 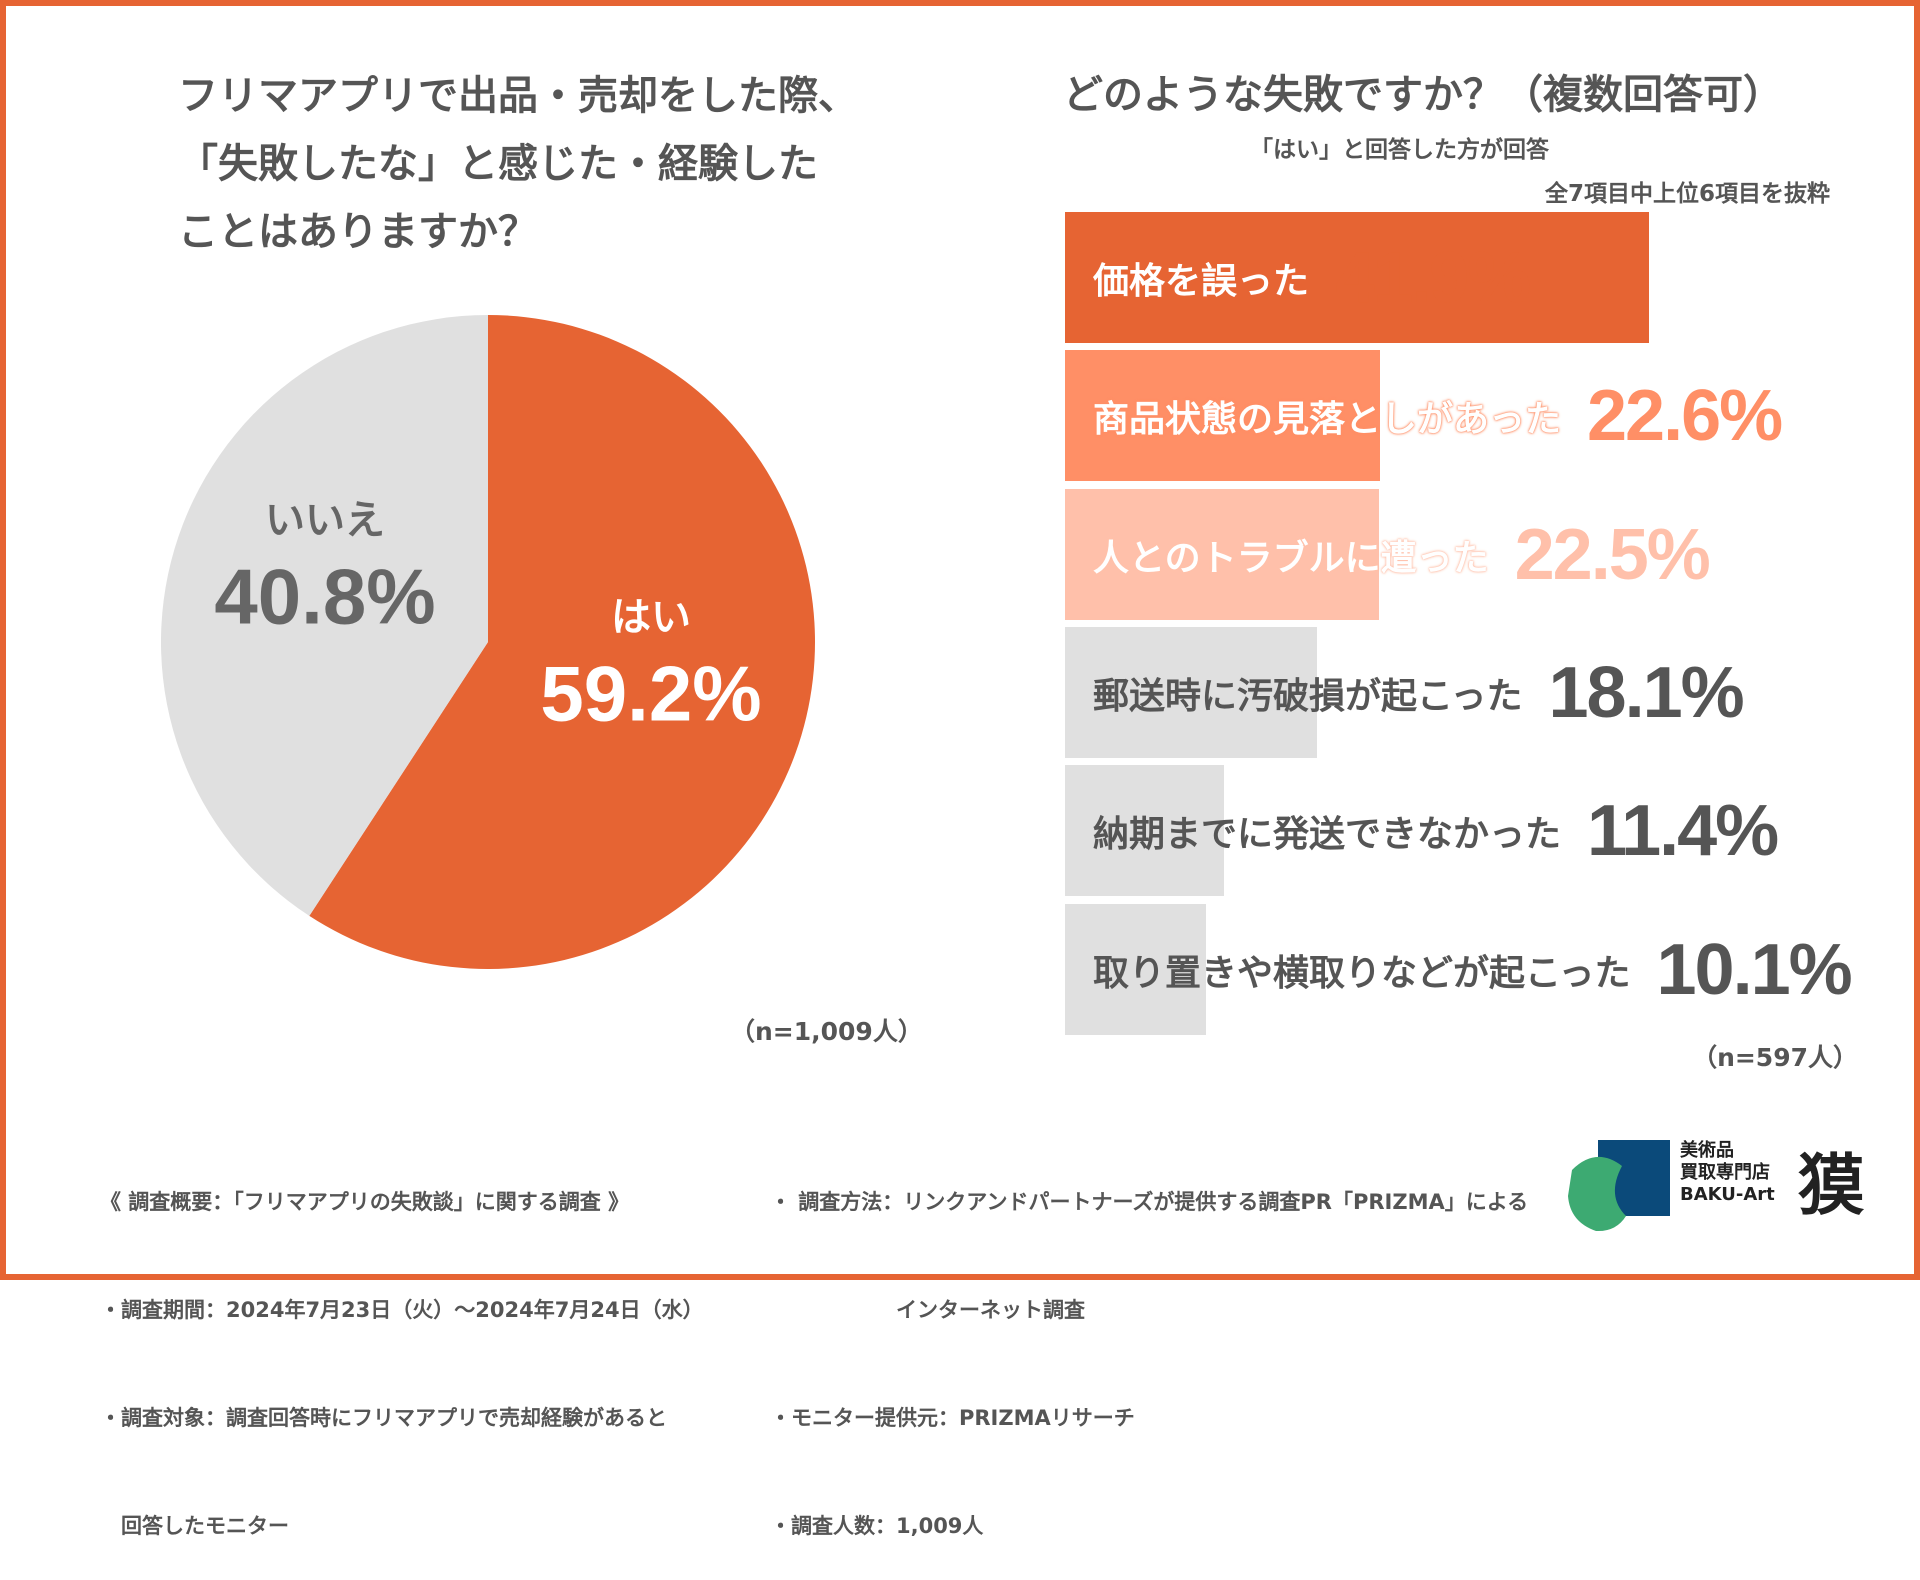 I want to click on bar-text: 郵送時に汚破損が起こった 18.1%, so click(x=1419, y=692).